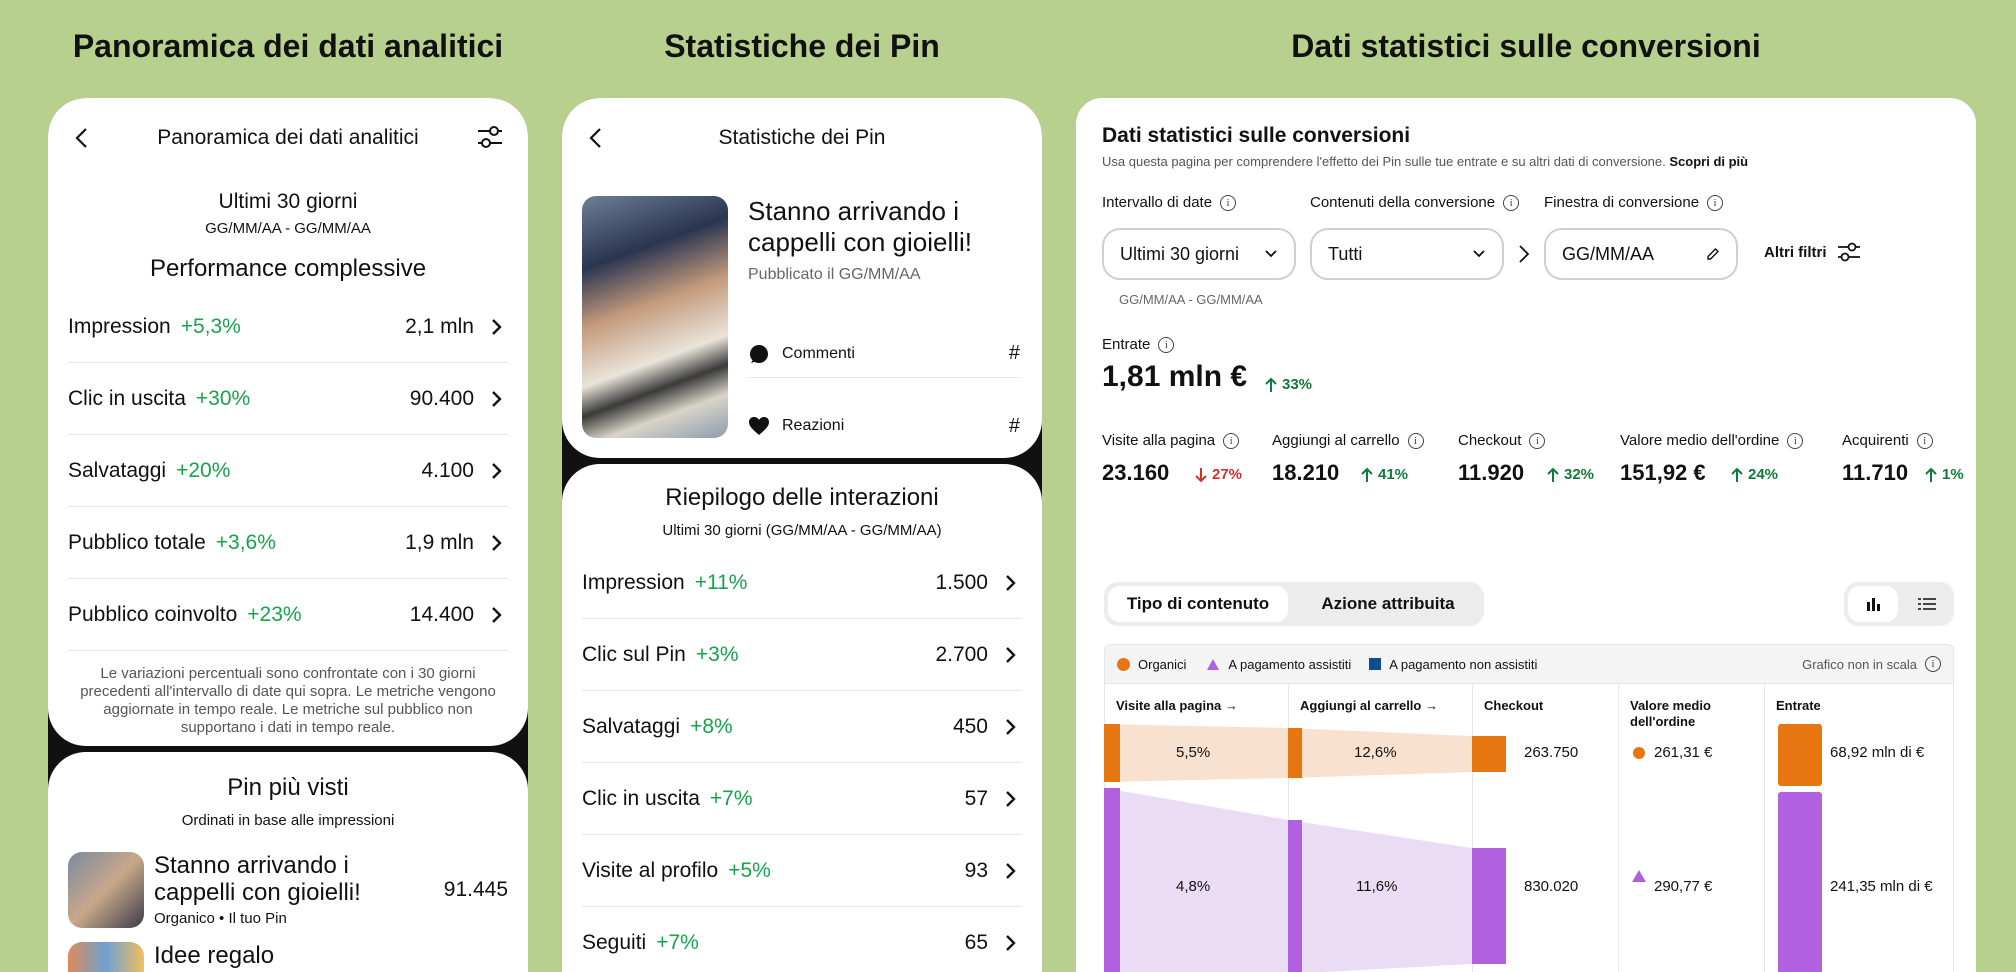  I want to click on metric-row: Clic in uscita +30% 90.400, so click(288, 399).